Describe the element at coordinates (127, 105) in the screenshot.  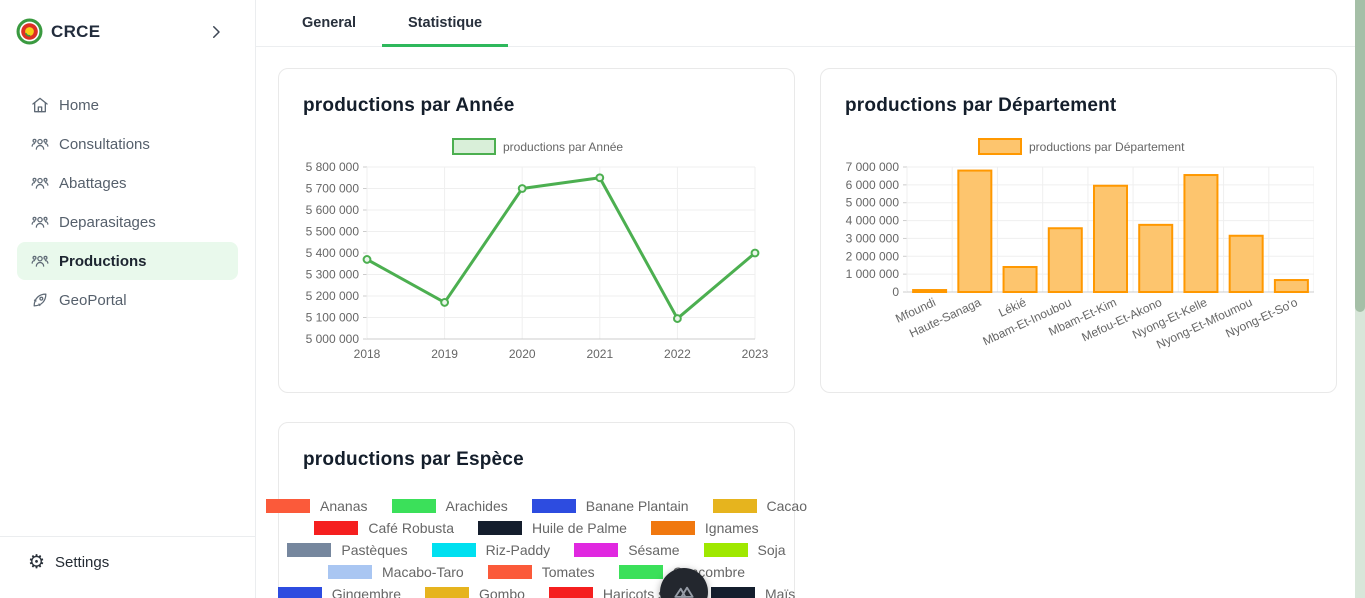
I see `sidebar-item-home: Home` at that location.